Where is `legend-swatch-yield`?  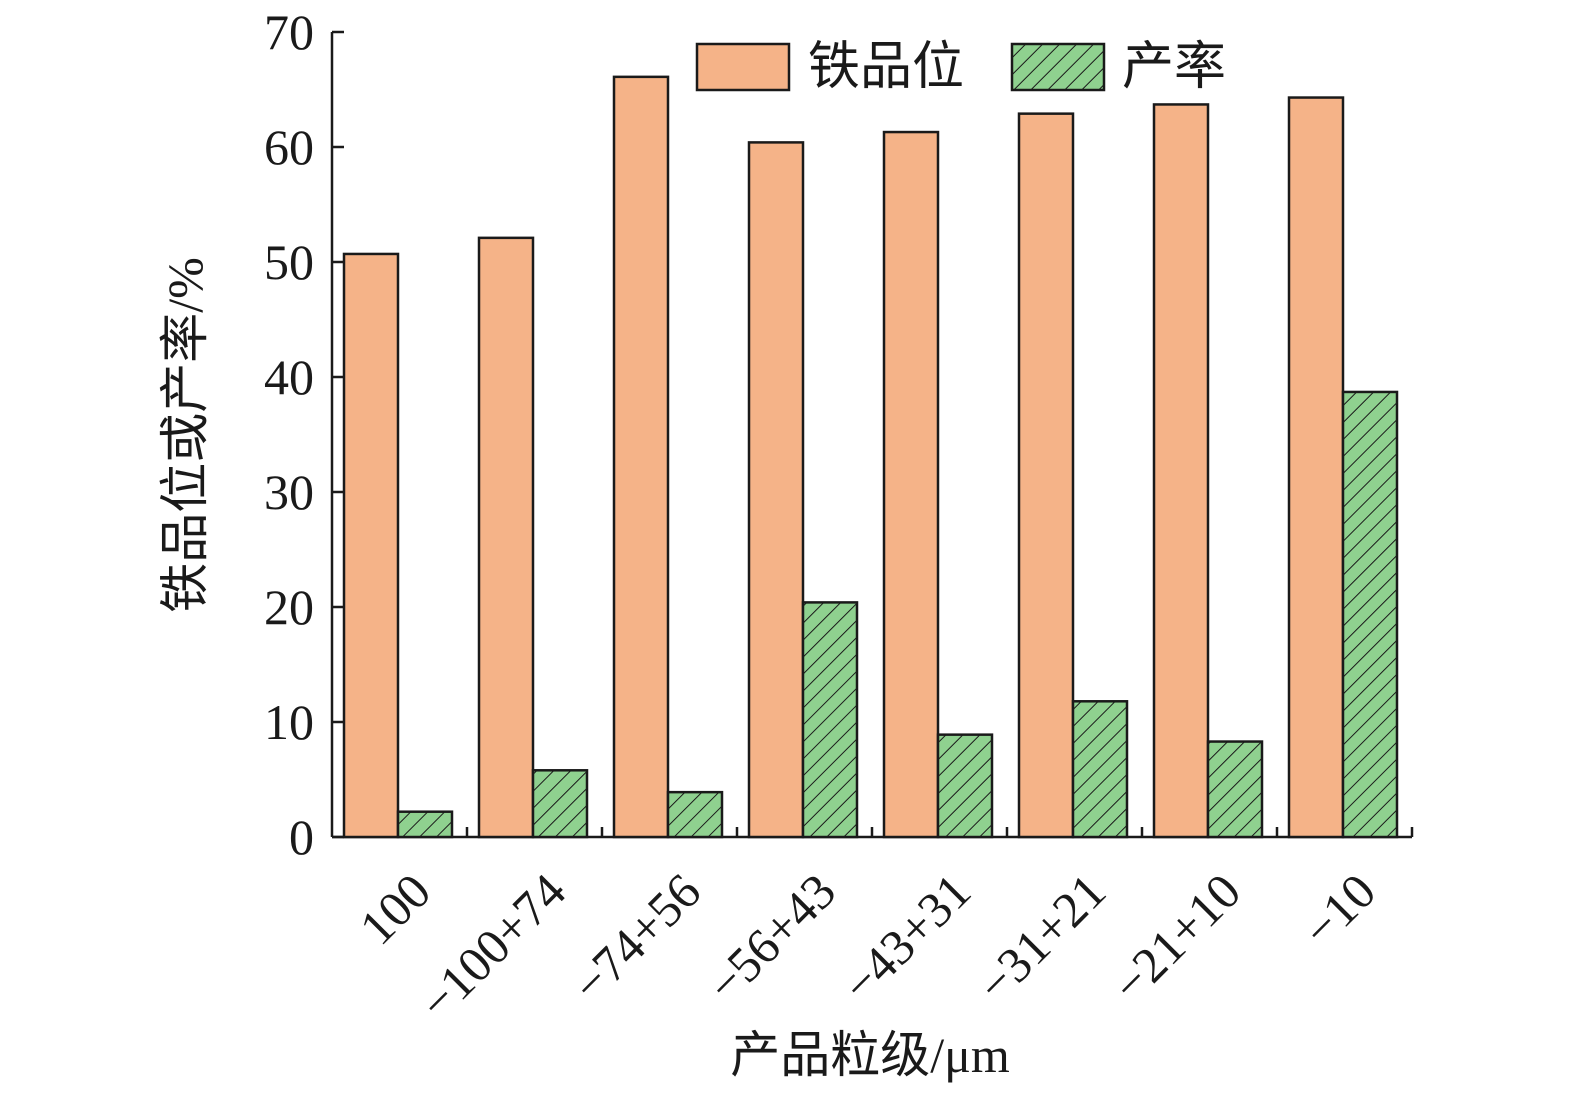 legend-swatch-yield is located at coordinates (1058, 67).